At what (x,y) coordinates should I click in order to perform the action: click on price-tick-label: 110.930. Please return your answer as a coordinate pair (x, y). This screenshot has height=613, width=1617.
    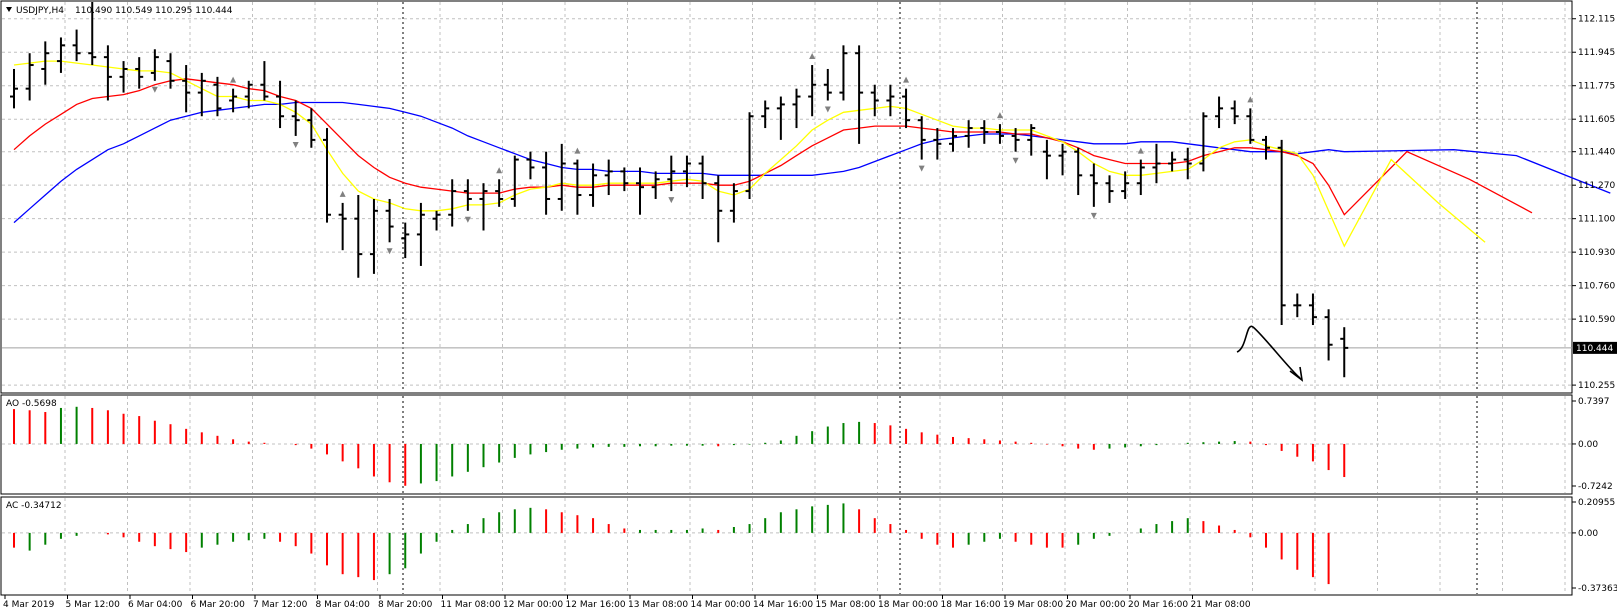
    Looking at the image, I should click on (1596, 253).